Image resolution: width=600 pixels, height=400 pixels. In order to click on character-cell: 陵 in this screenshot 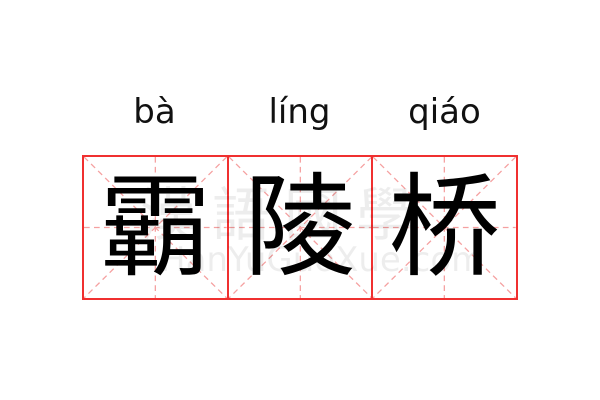, I will do `click(299, 227)`.